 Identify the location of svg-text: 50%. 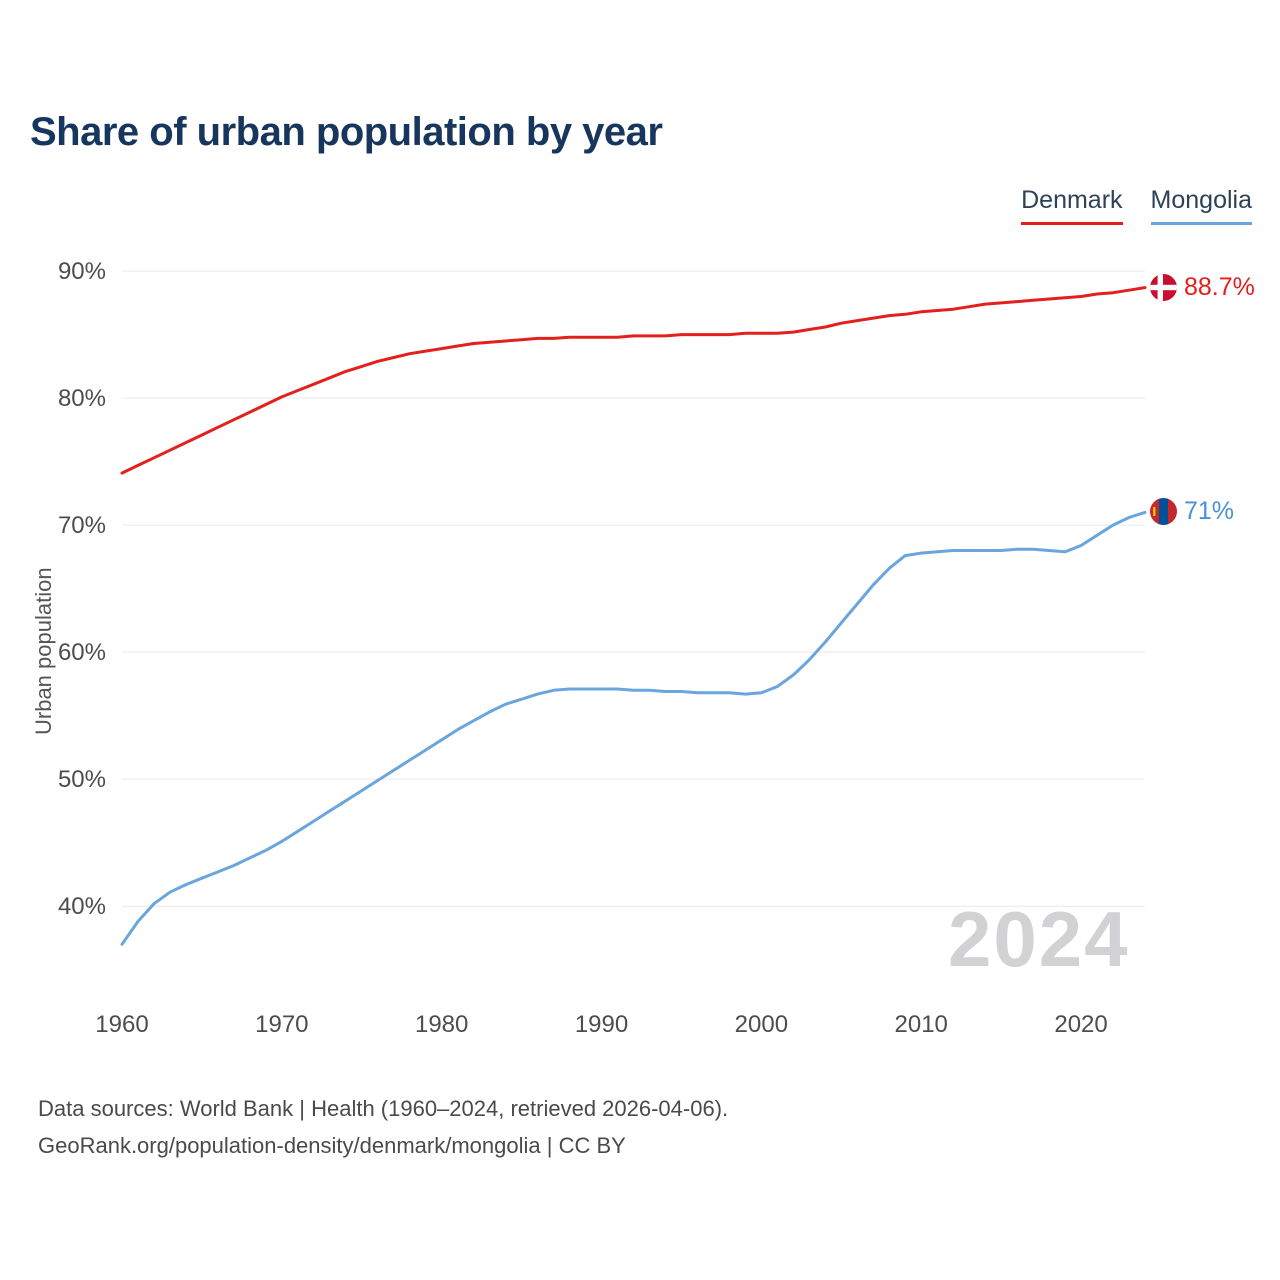
(82, 779).